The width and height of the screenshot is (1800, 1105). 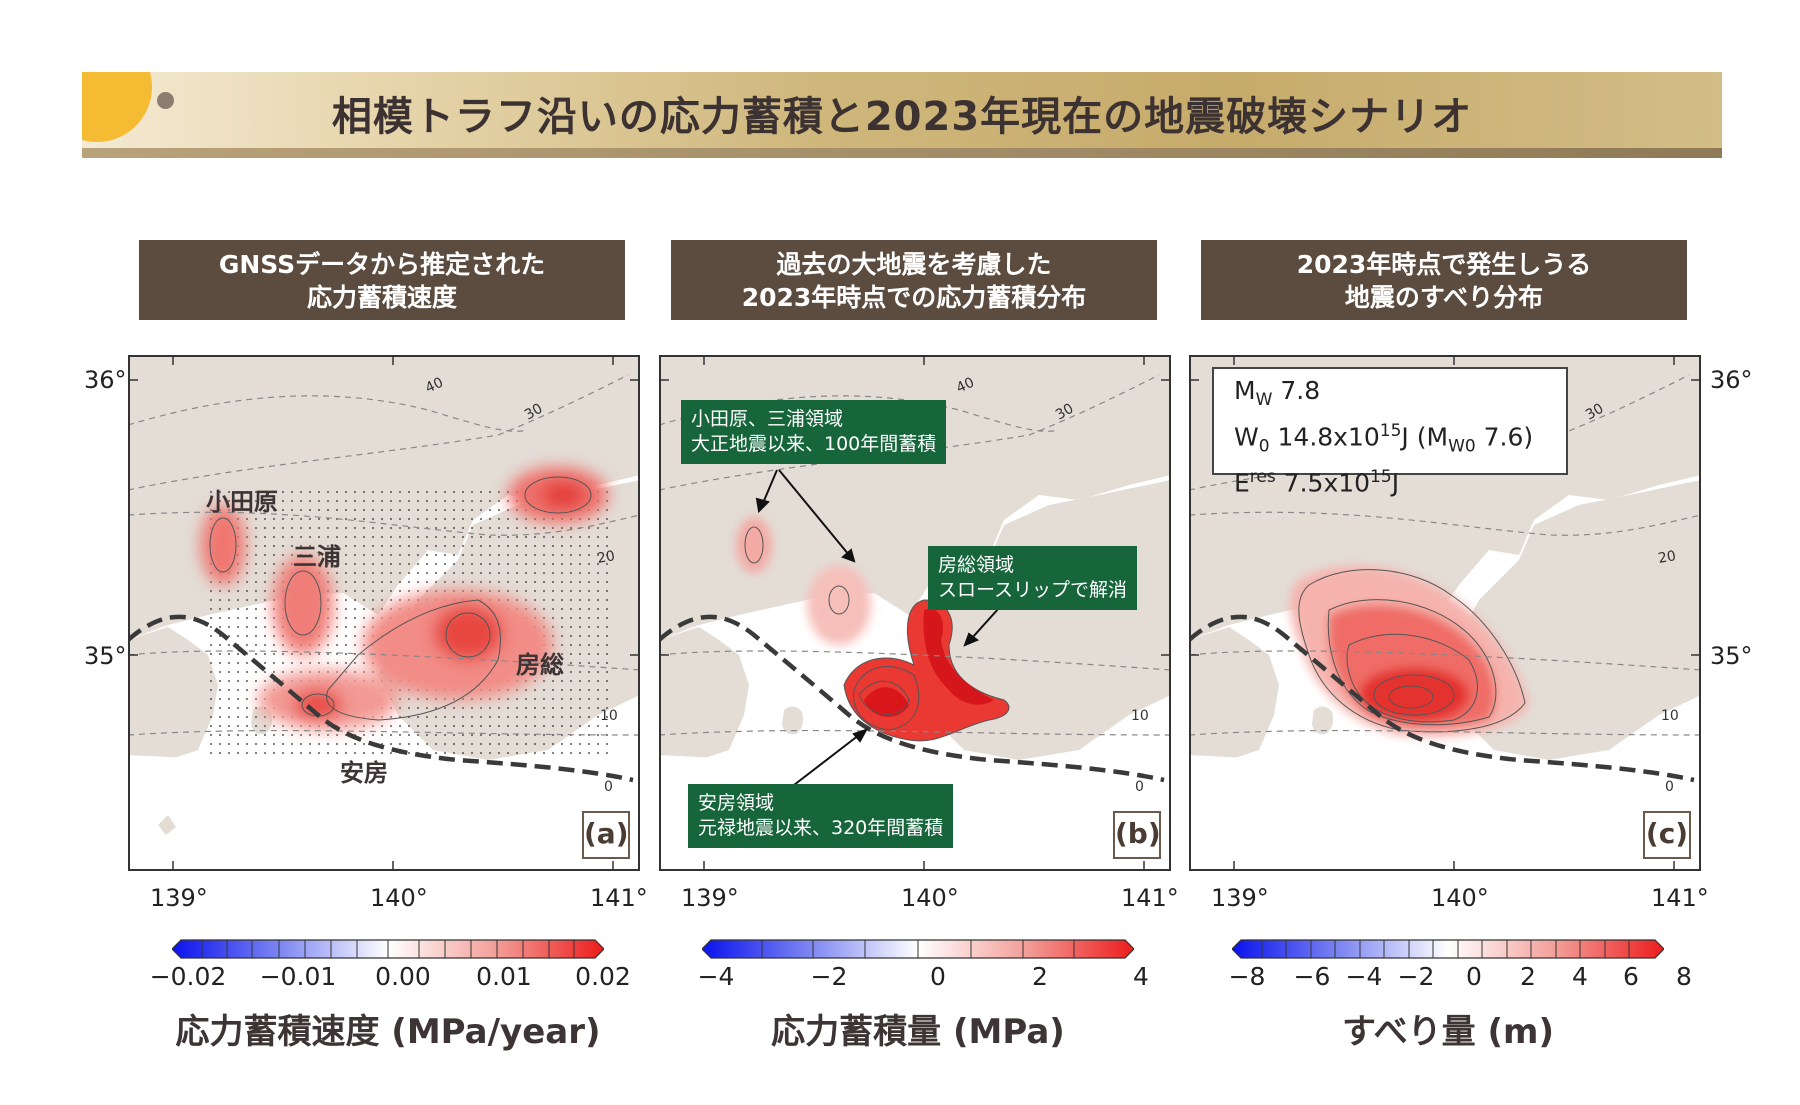 I want to click on callout-odawara-line1: 小田原、三浦領域, so click(x=767, y=419).